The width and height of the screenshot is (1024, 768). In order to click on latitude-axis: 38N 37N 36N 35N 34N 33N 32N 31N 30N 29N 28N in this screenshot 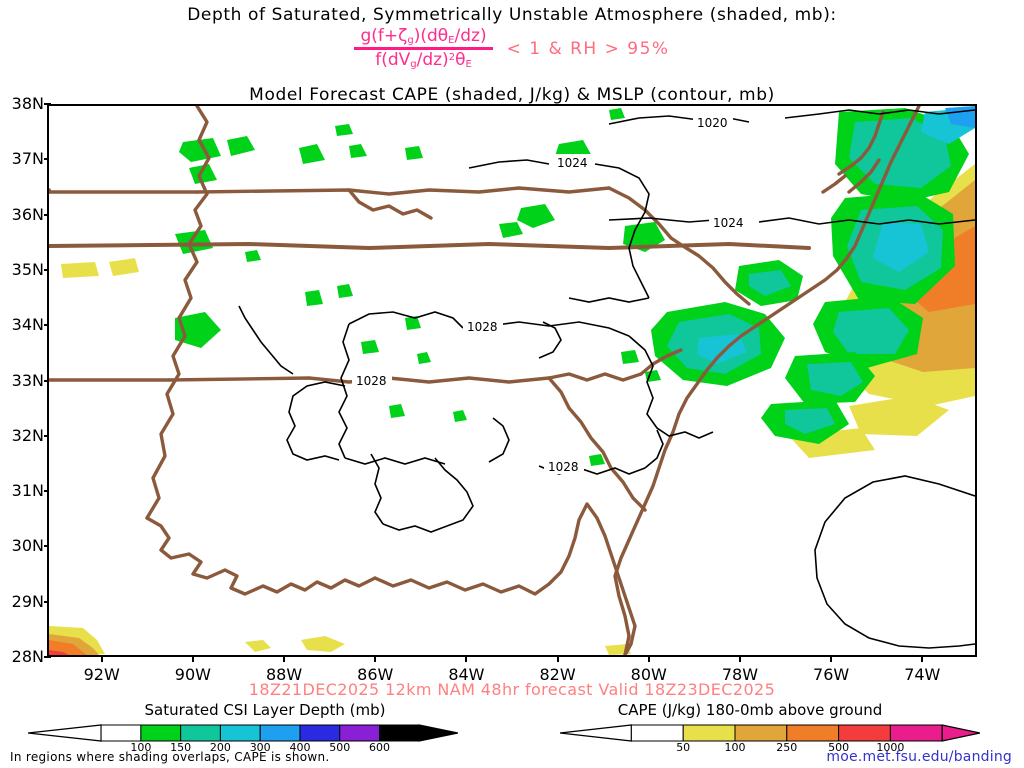, I will do `click(25, 380)`.